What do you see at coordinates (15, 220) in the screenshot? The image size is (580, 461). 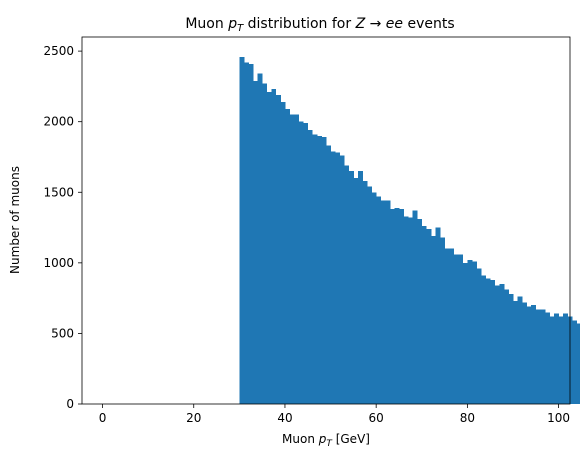 I see `y-axis-label: Number of muons` at bounding box center [15, 220].